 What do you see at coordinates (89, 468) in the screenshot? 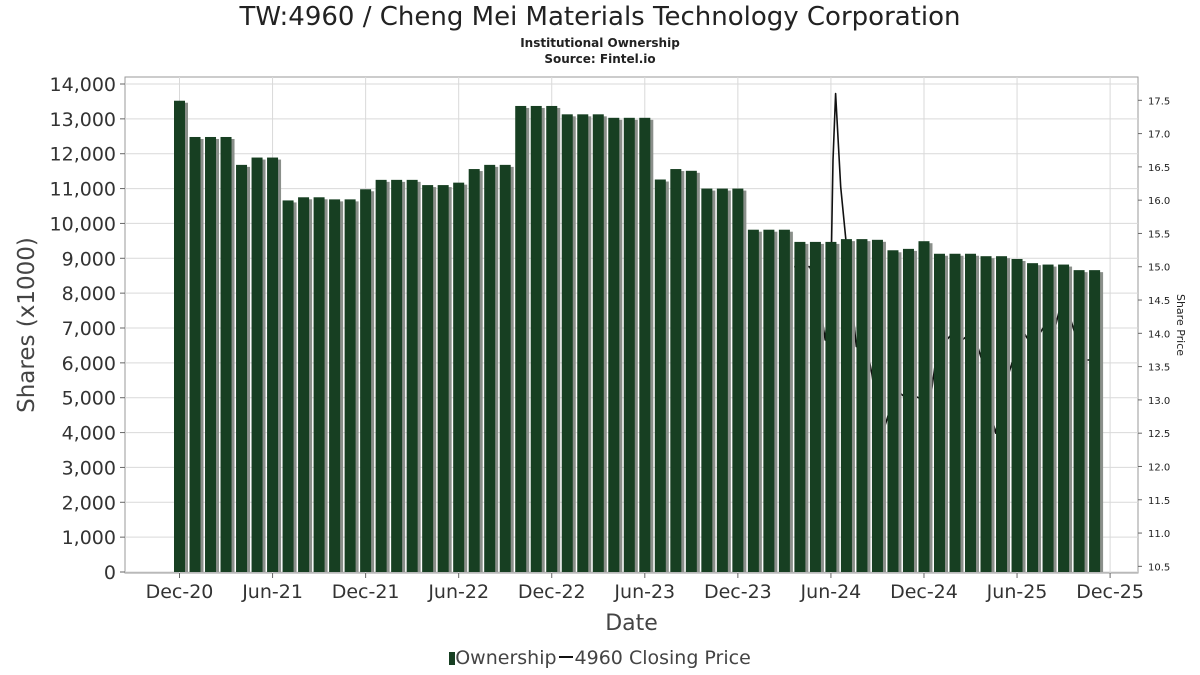
I see `y-tick-label: 3,000` at bounding box center [89, 468].